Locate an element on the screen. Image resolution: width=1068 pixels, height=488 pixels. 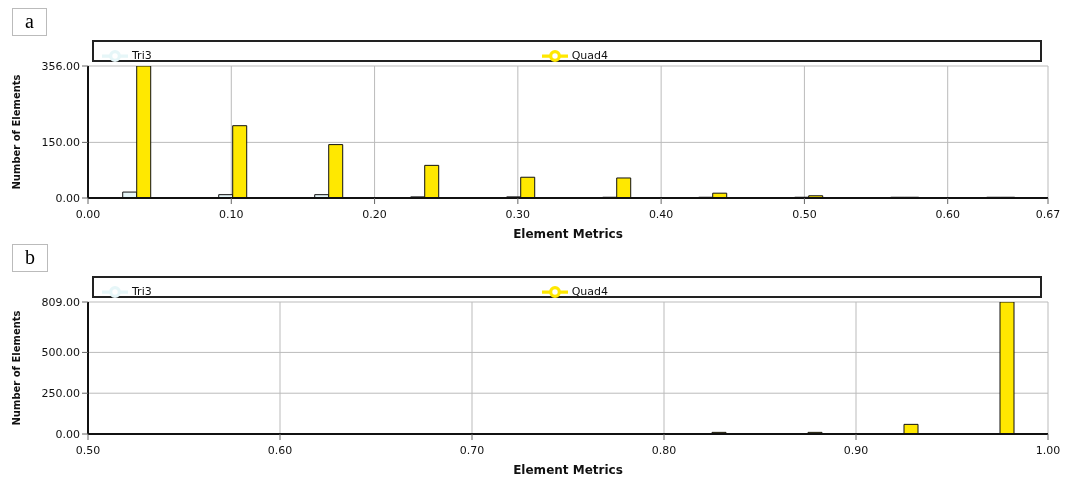
x-tick-label: 0.30 is located at coordinates (518, 214).